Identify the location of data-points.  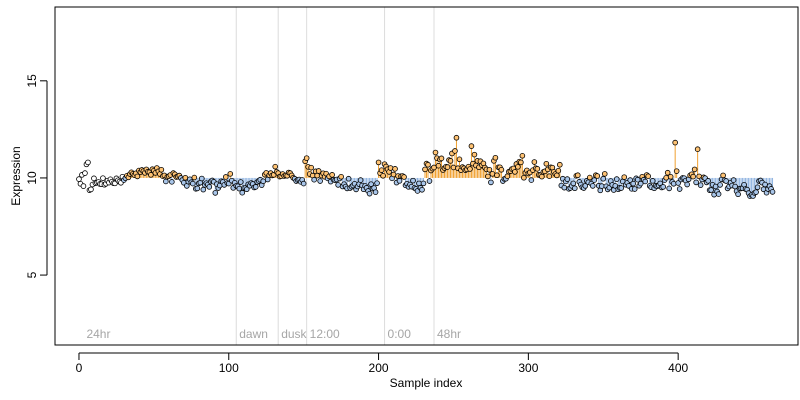
(426, 167).